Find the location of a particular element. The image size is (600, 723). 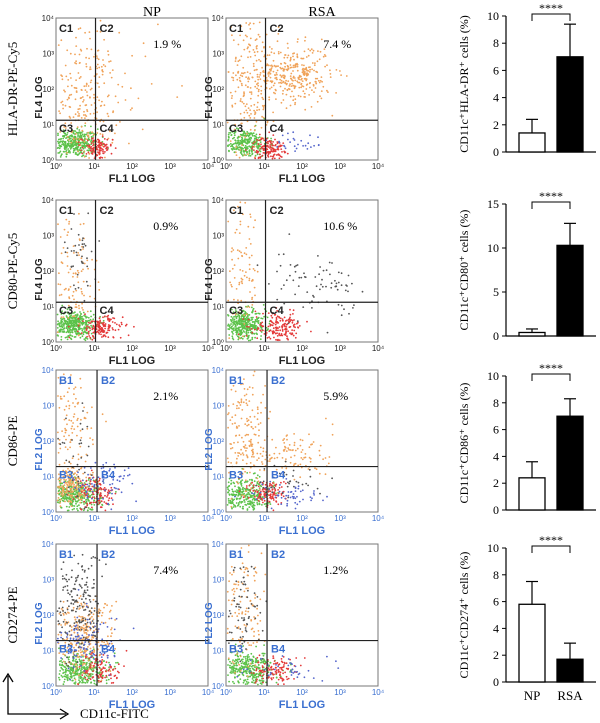

y-tick-label: 10⁰ is located at coordinates (48, 160).